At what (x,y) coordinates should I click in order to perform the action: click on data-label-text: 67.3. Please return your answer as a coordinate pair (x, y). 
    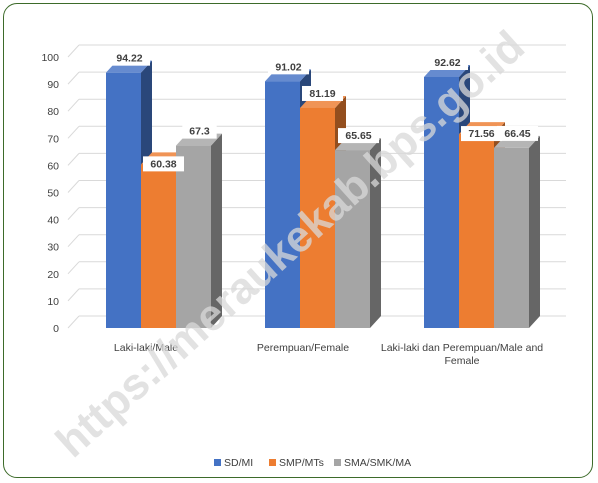
    Looking at the image, I should click on (199, 132).